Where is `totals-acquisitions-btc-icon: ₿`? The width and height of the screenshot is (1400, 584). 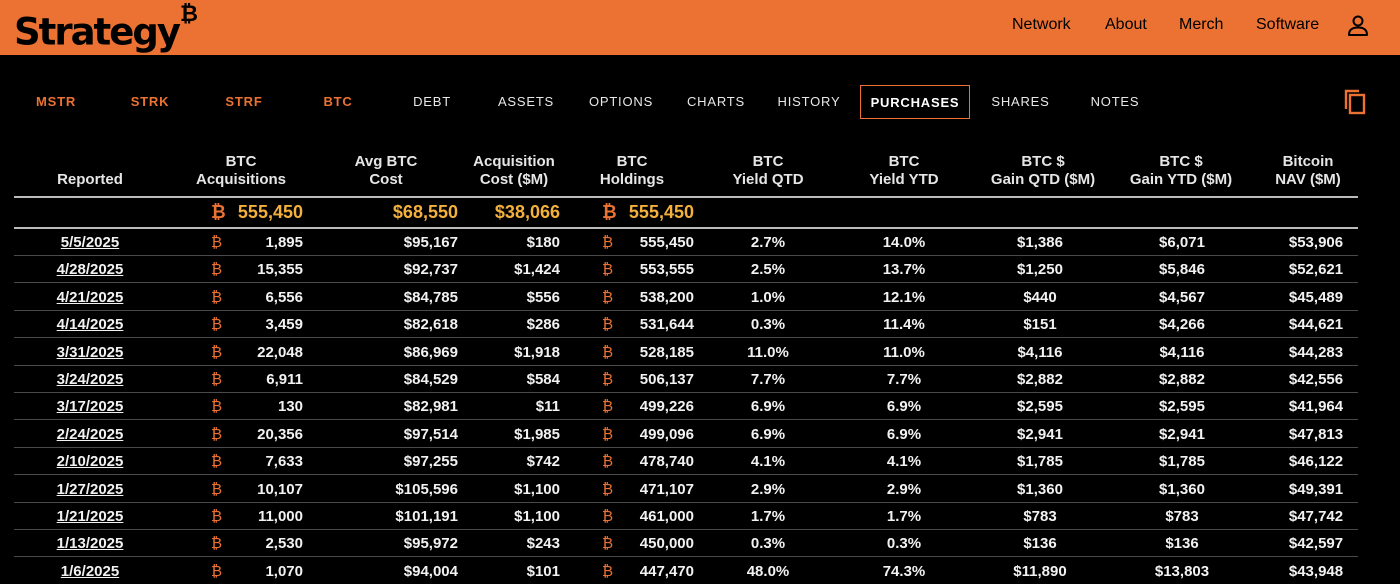
totals-acquisitions-btc-icon: ₿ is located at coordinates (218, 212).